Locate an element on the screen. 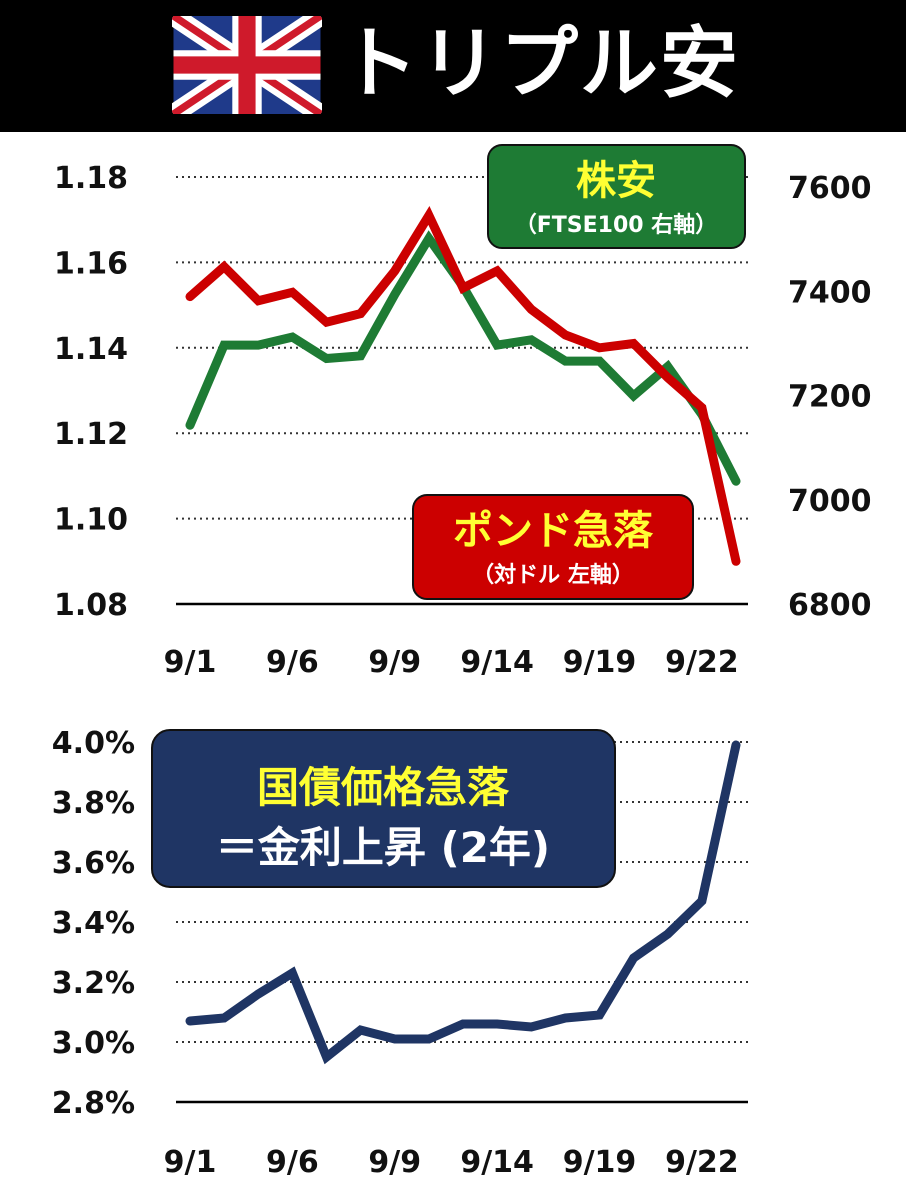  y-right-tick-label: 7200 is located at coordinates (830, 397).